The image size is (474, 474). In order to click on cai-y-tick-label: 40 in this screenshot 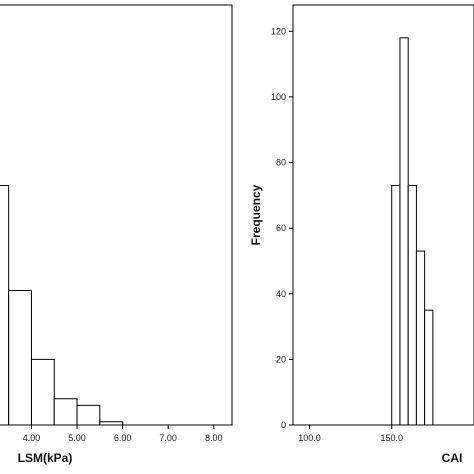, I will do `click(281, 294)`.